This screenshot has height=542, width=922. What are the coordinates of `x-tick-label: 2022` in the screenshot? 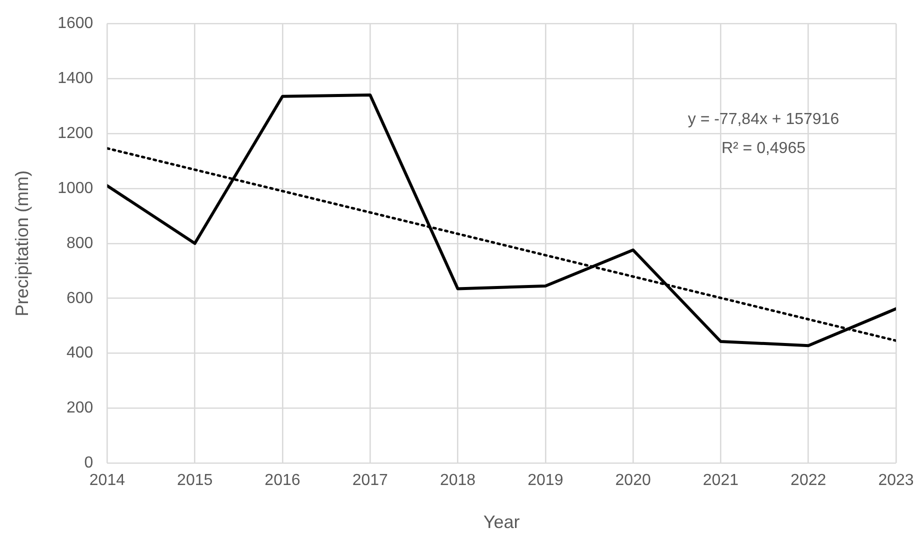 It's located at (808, 481).